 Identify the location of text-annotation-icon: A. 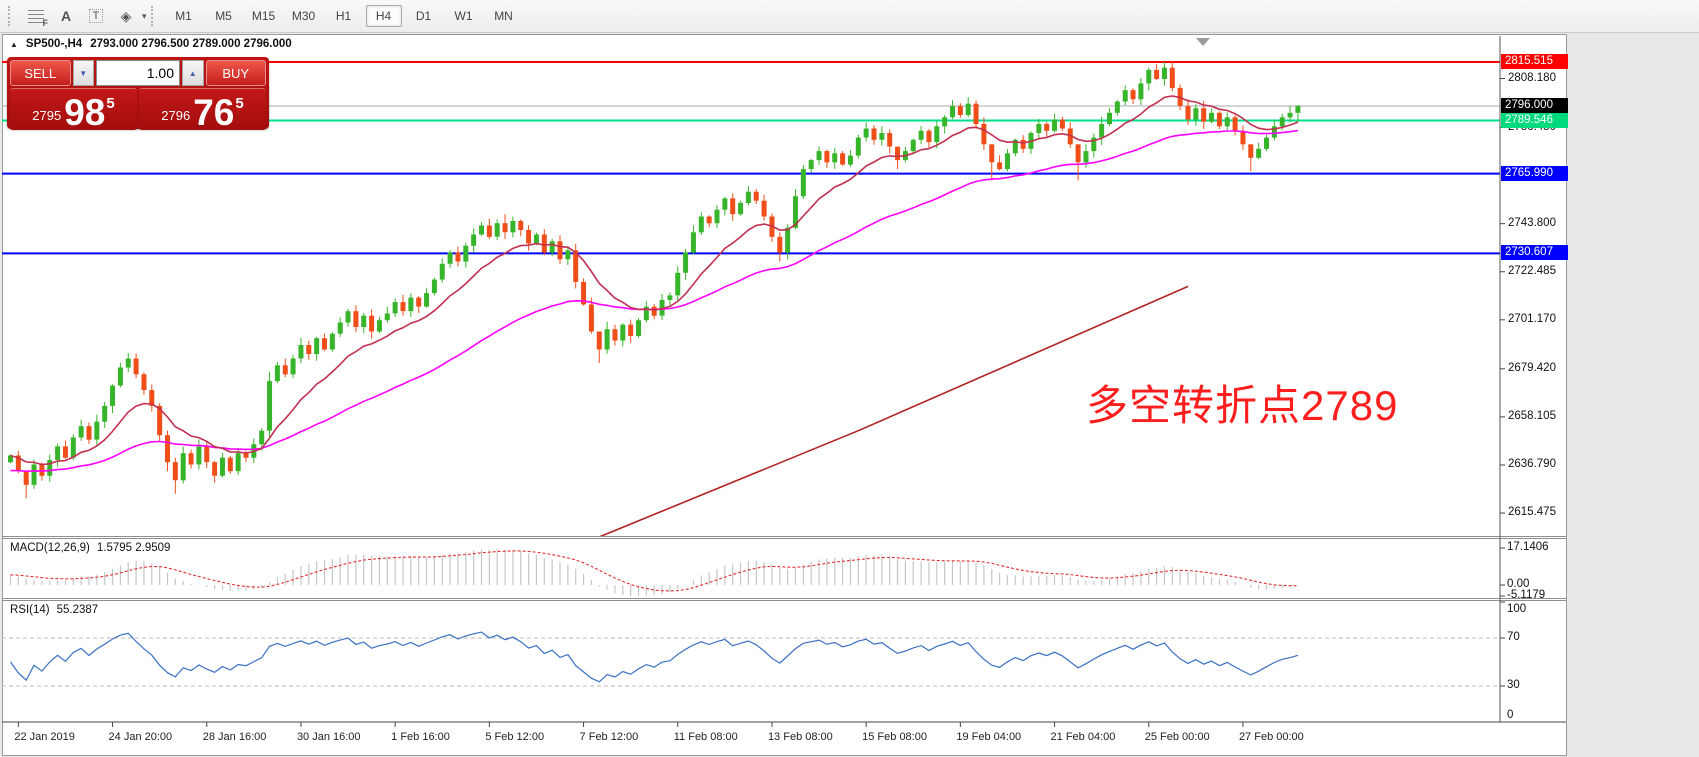
(66, 16).